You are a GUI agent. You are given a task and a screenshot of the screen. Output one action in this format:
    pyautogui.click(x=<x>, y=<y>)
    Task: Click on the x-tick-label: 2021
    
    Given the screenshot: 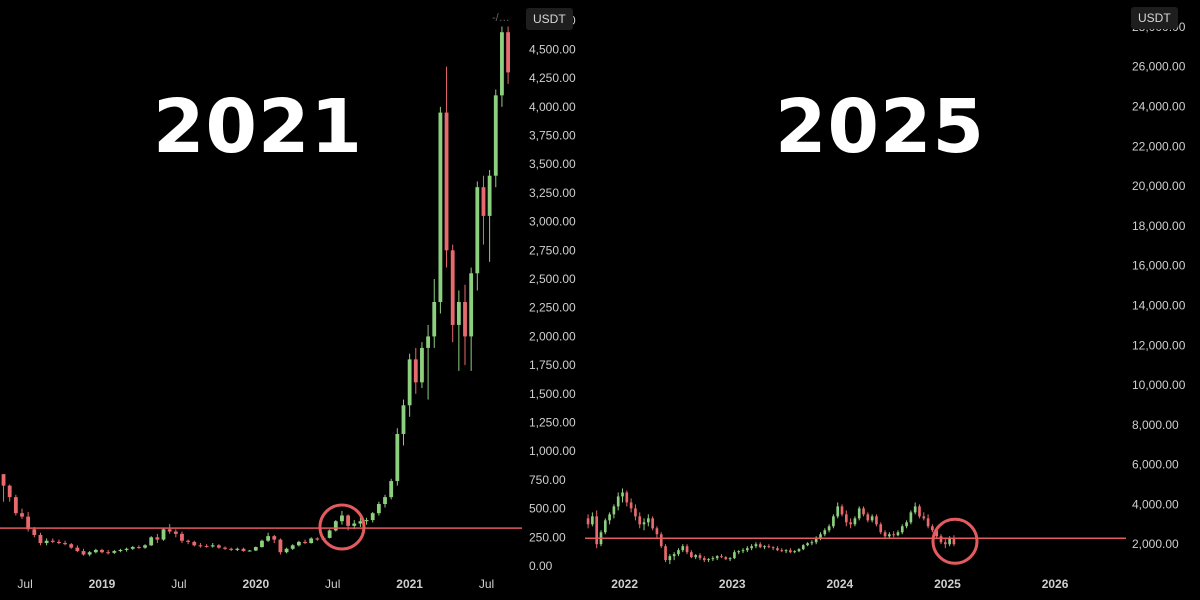 What is the action you would take?
    pyautogui.click(x=409, y=584)
    